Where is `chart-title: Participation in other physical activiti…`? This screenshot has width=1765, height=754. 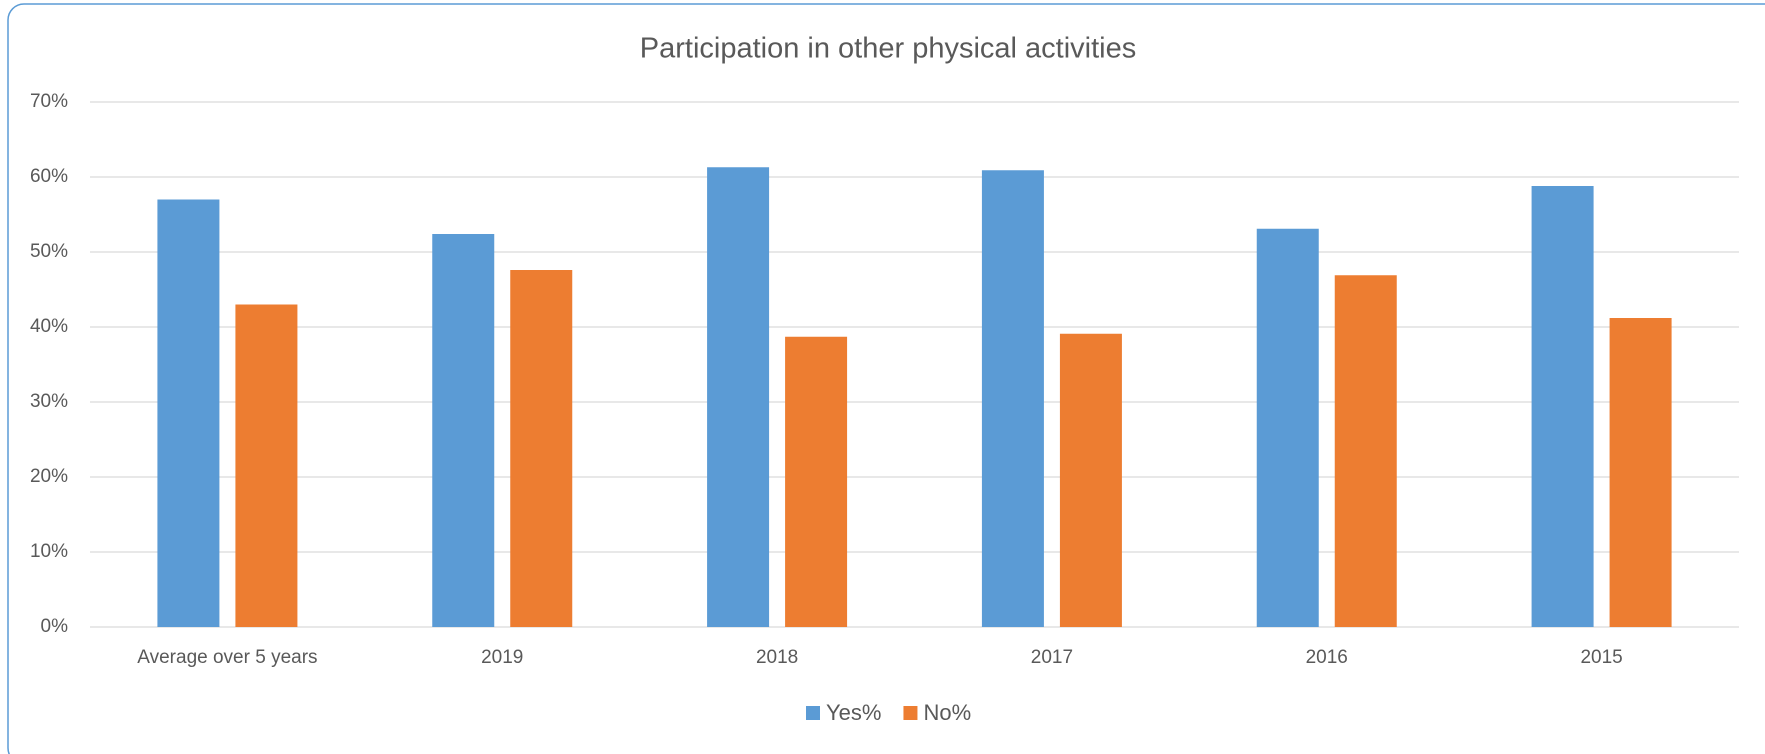 chart-title: Participation in other physical activiti… is located at coordinates (888, 49).